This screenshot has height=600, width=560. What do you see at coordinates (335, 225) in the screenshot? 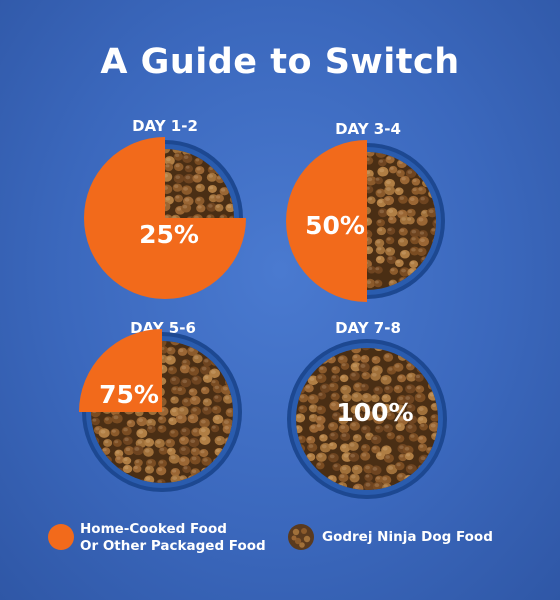
I see `percent-label-2: 50%` at bounding box center [335, 225].